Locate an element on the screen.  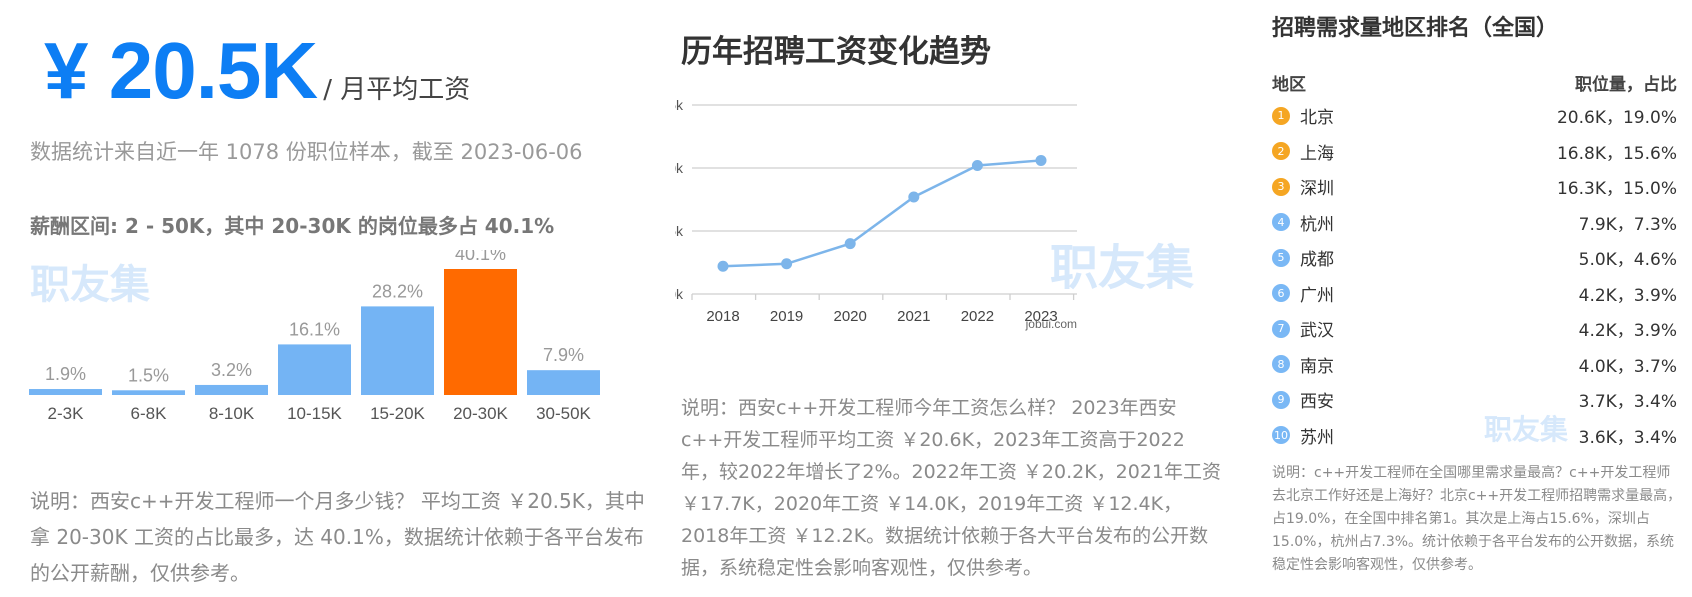
ranking-row: 6 广州 4.2K，3.9% is located at coordinates (1474, 294).